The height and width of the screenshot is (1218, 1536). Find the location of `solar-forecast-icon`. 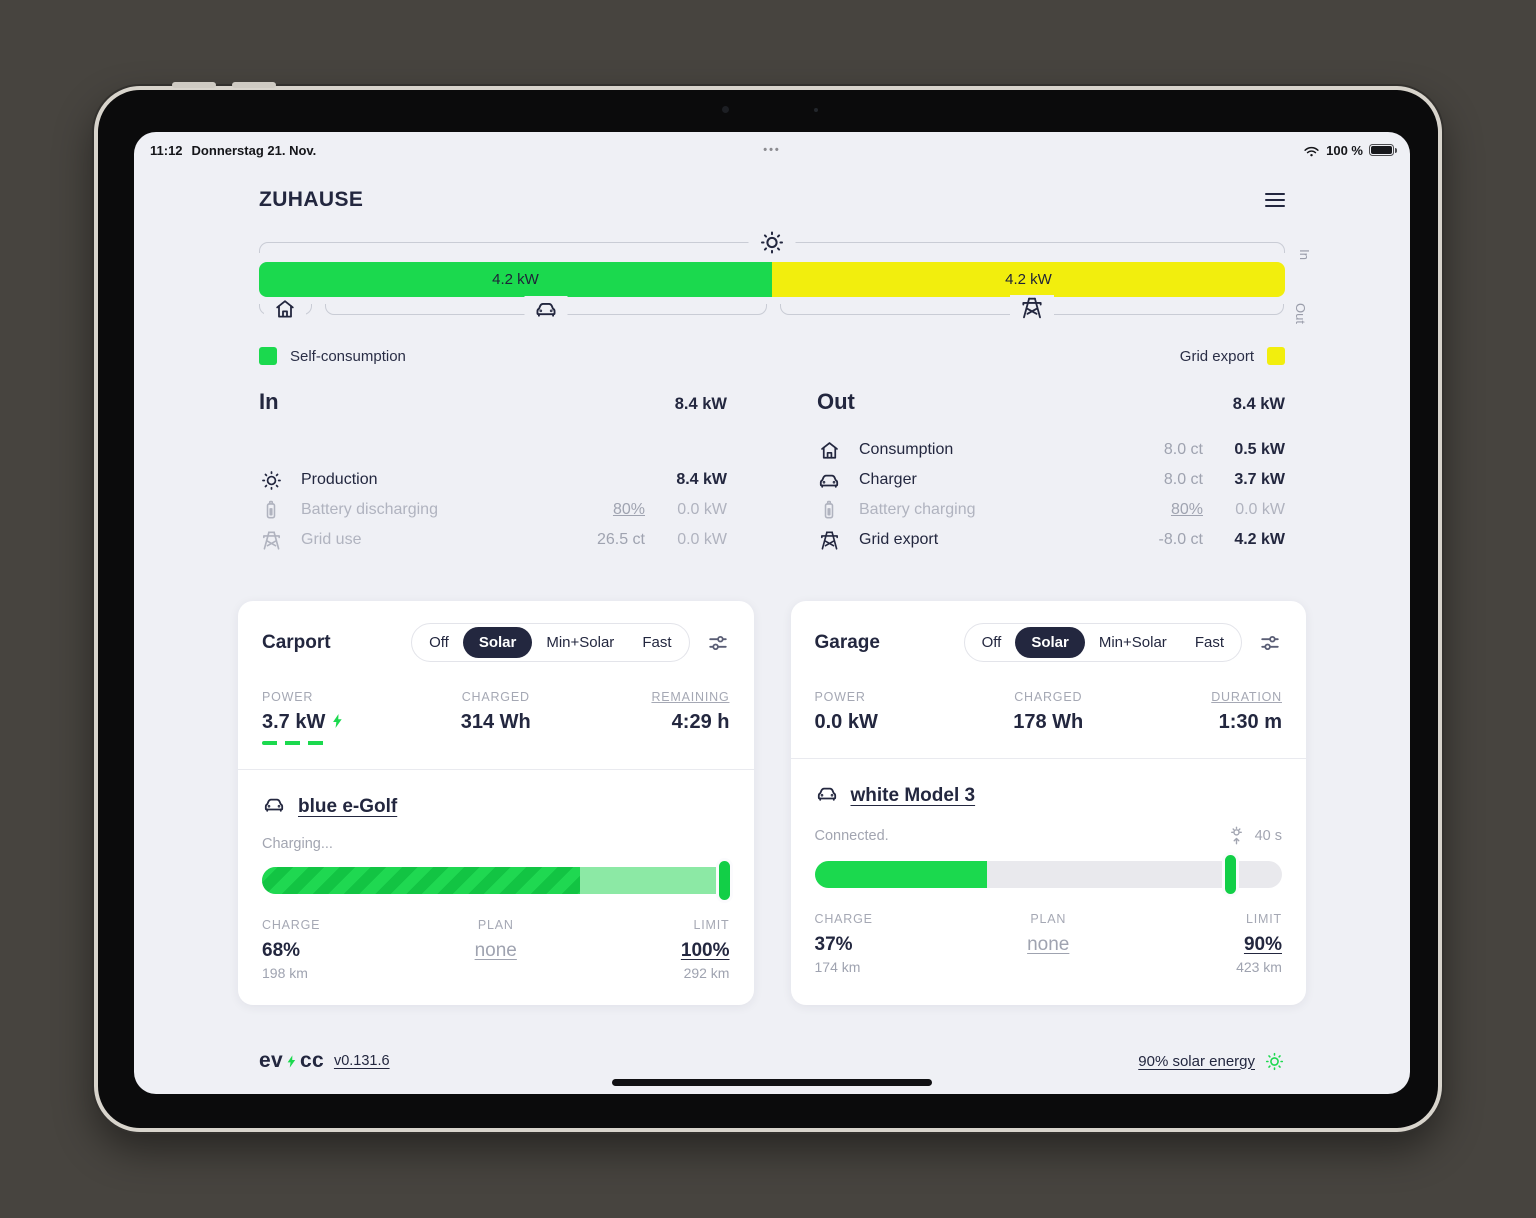

solar-forecast-icon is located at coordinates (1236, 835).